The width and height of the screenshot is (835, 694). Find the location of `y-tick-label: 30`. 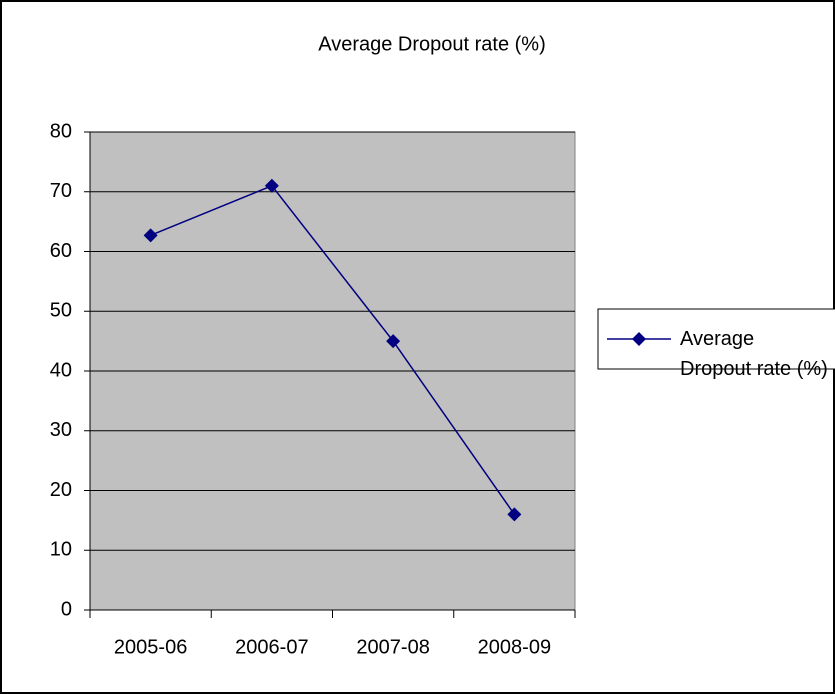

y-tick-label: 30 is located at coordinates (61, 430).